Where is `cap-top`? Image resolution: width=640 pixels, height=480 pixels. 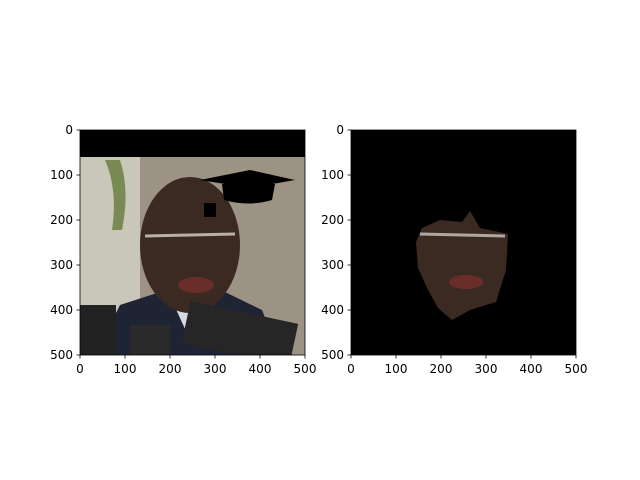 cap-top is located at coordinates (247, 179).